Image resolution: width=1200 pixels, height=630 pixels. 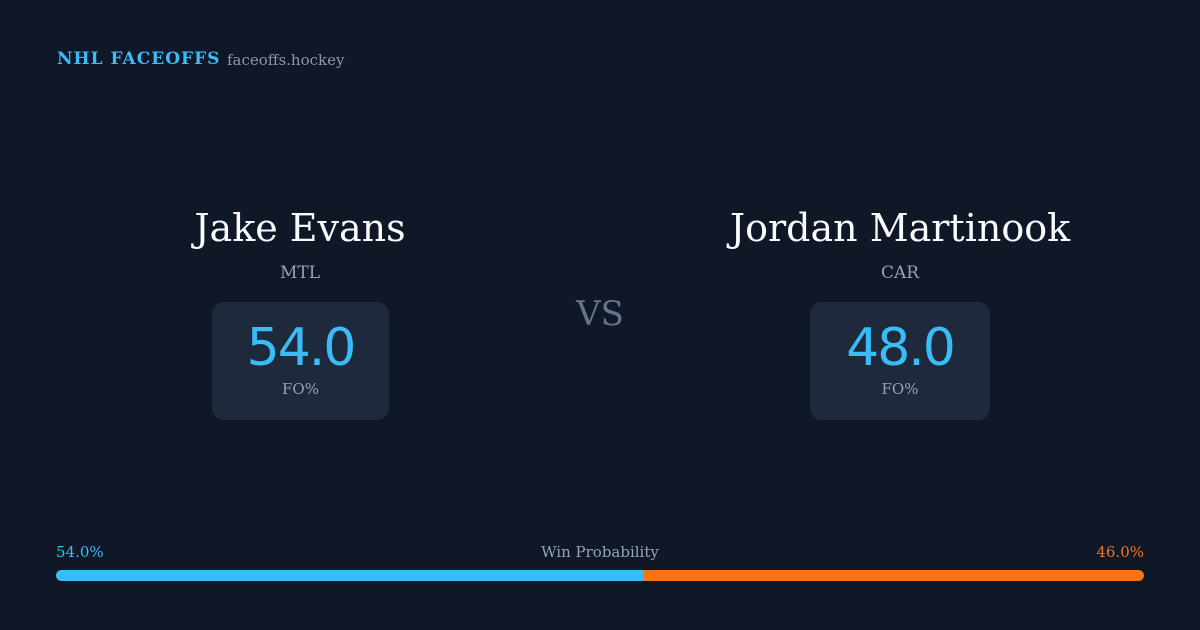 What do you see at coordinates (900, 228) in the screenshot?
I see `player-name: Jordan Martinook` at bounding box center [900, 228].